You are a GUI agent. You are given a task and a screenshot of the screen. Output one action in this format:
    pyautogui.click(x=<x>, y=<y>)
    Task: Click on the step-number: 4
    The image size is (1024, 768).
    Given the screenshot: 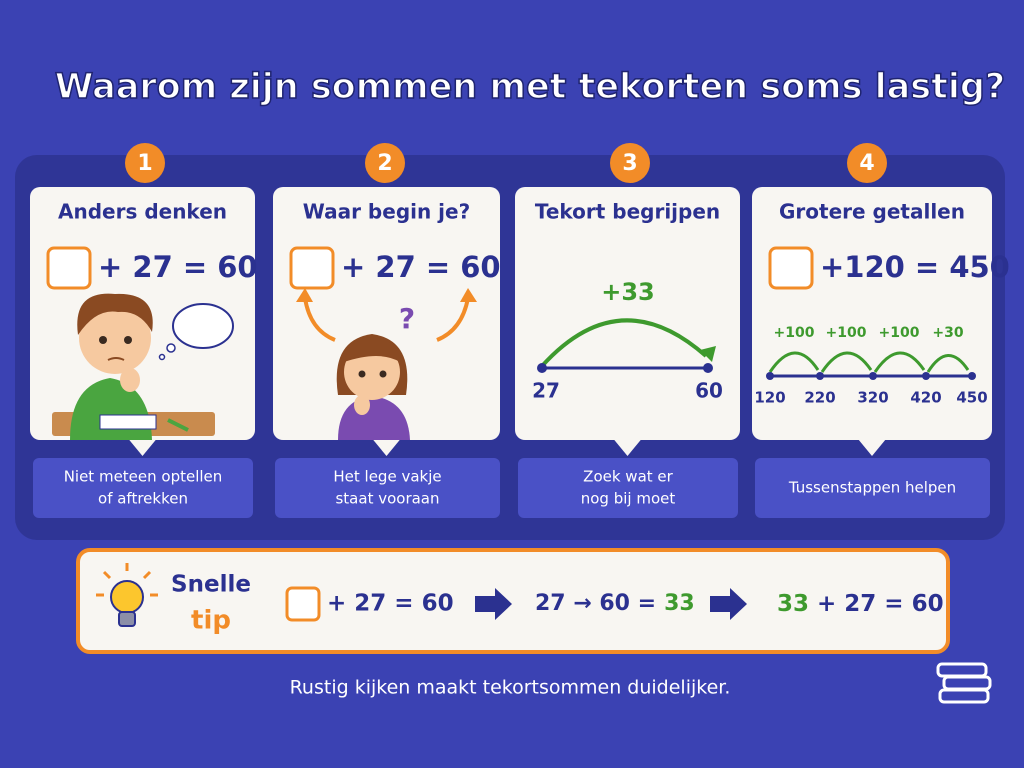 What is the action you would take?
    pyautogui.click(x=866, y=163)
    